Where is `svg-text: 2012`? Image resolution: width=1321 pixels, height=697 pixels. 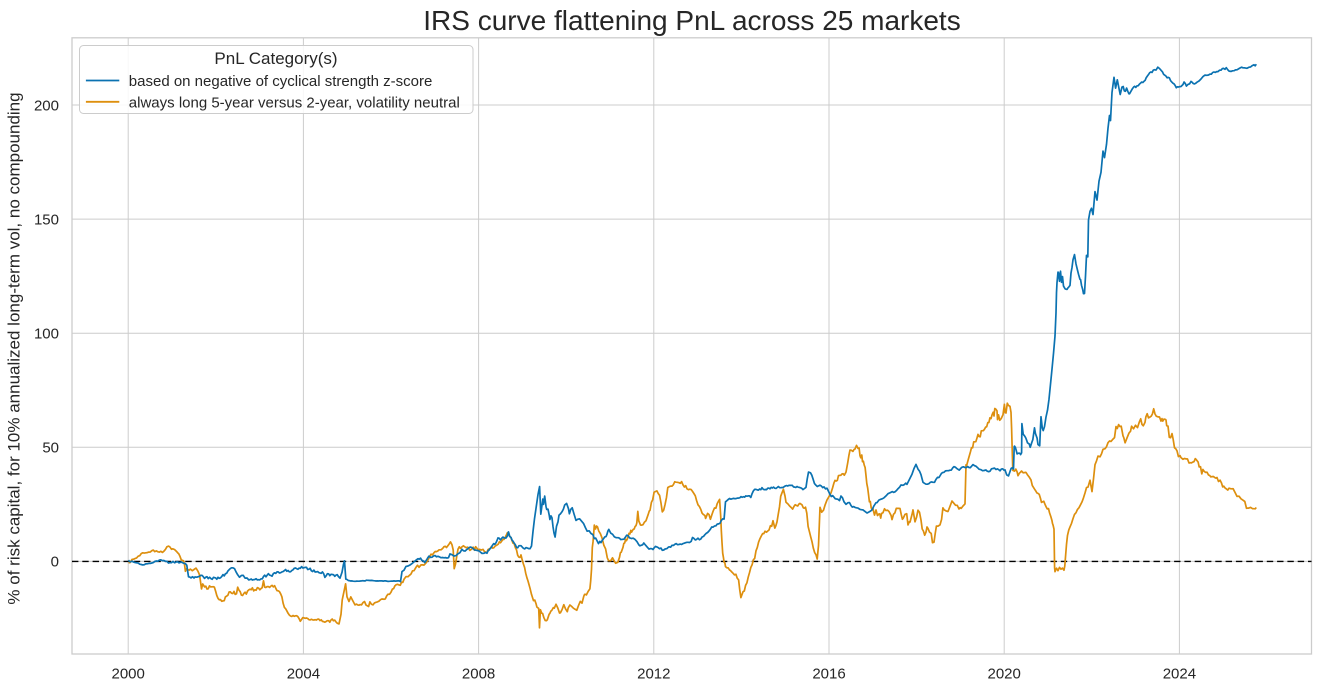 svg-text: 2012 is located at coordinates (653, 673).